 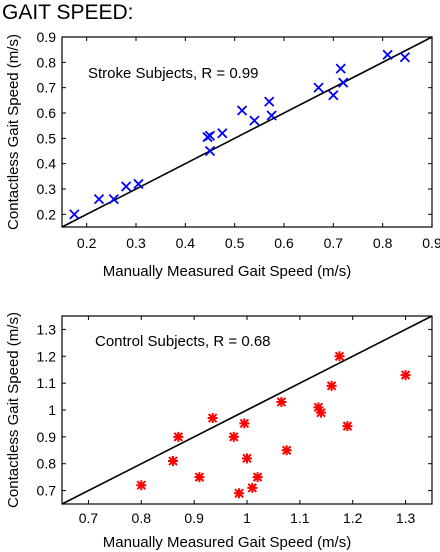 I want to click on chart1-y-tick-label: 0.4, so click(x=47, y=164).